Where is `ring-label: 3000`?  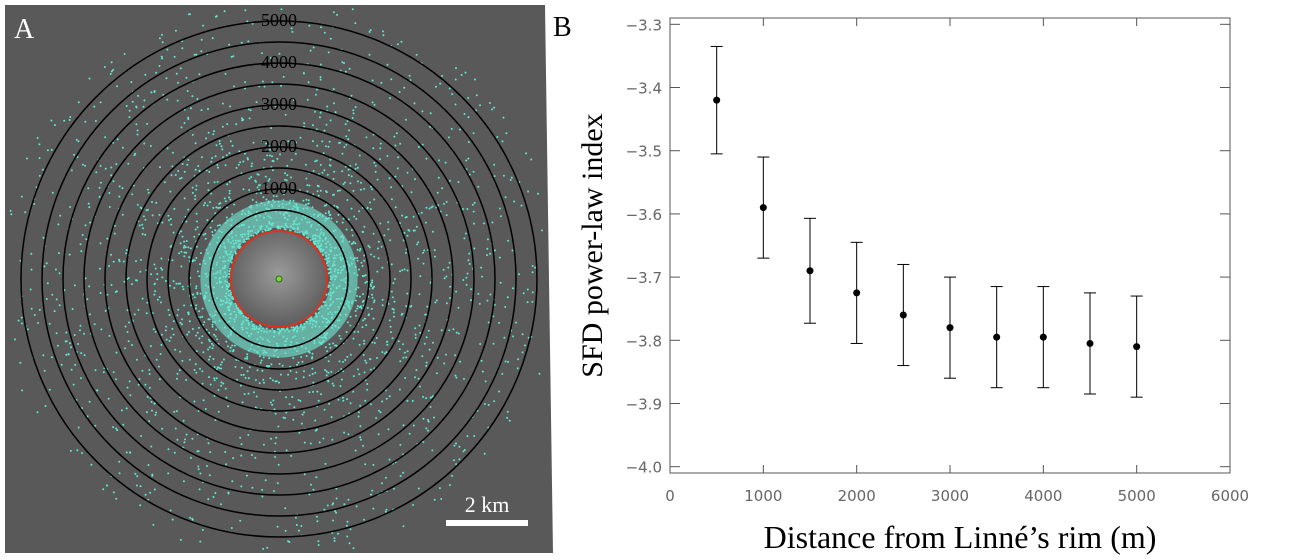 ring-label: 3000 is located at coordinates (279, 104).